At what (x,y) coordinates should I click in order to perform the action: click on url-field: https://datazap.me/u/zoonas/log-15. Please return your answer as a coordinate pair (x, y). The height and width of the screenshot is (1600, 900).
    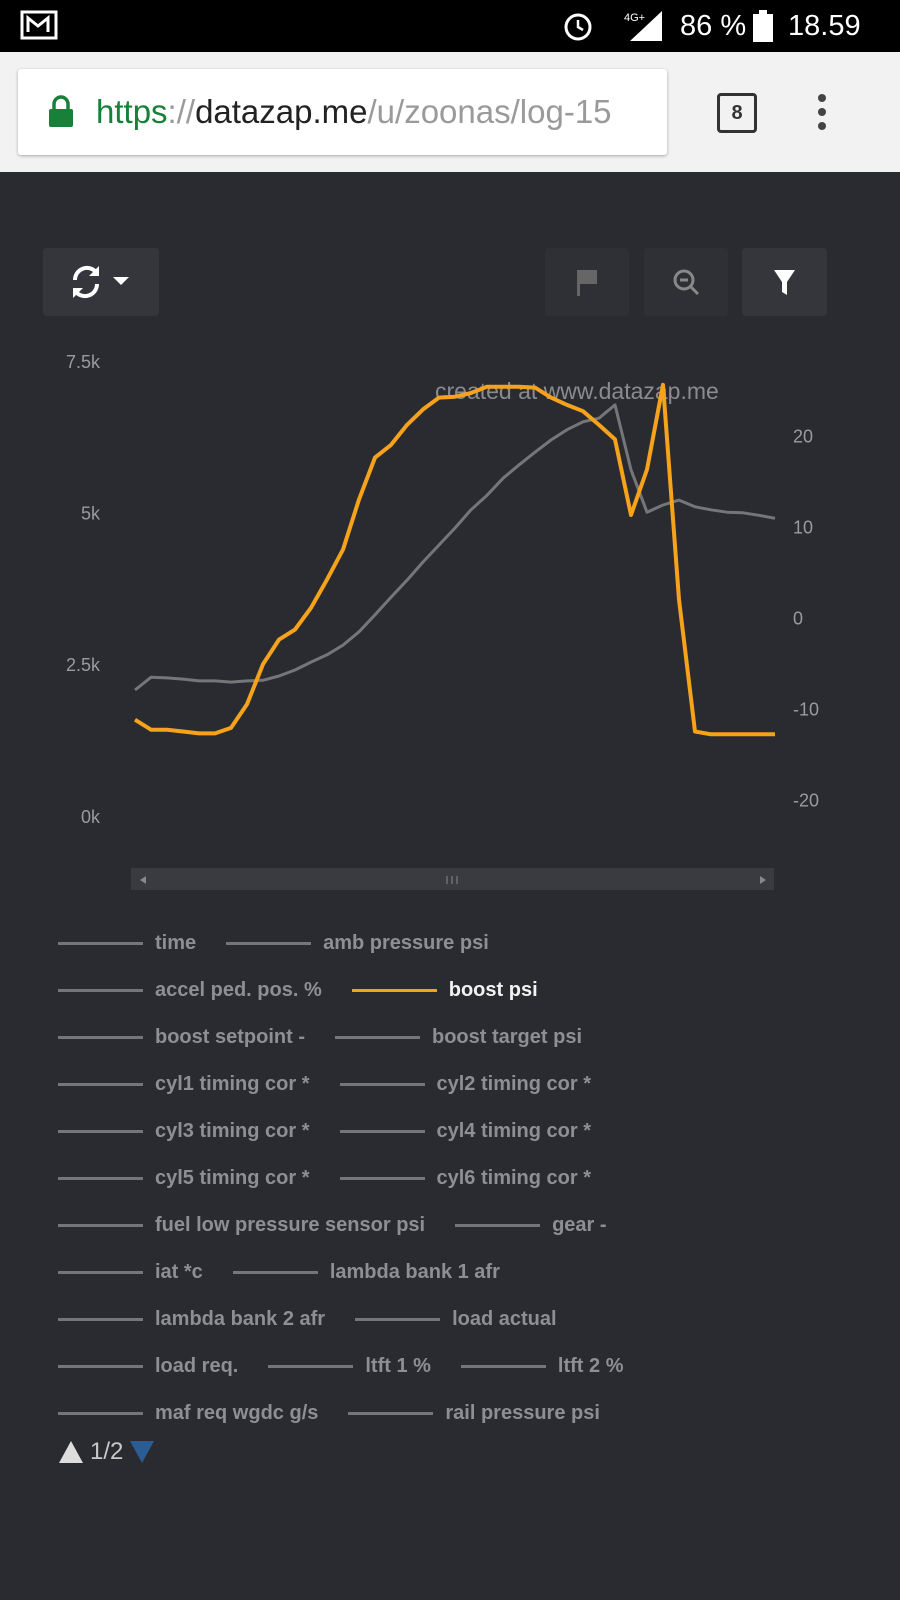
    Looking at the image, I should click on (342, 112).